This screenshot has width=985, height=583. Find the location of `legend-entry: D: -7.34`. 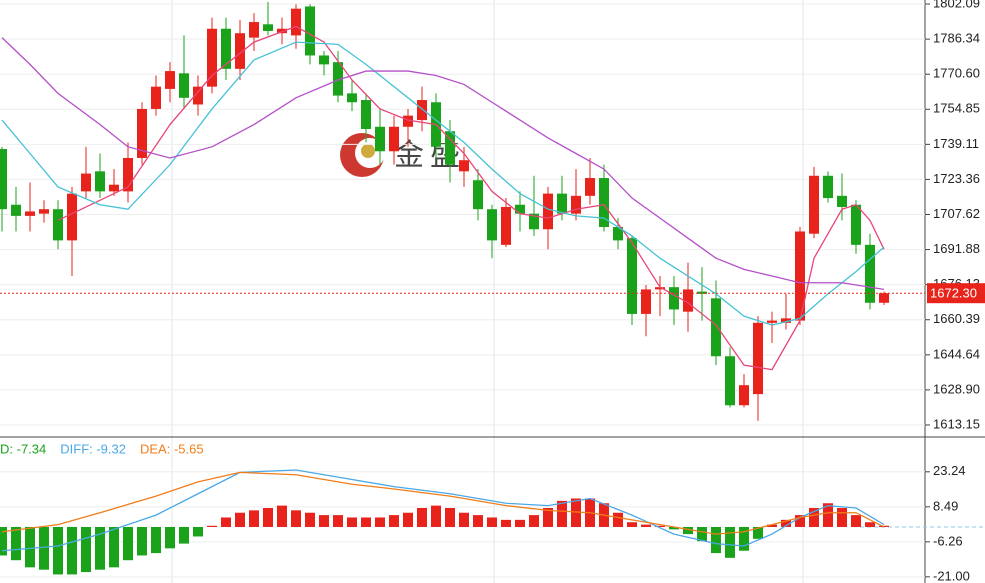

legend-entry: D: -7.34 is located at coordinates (23, 448).